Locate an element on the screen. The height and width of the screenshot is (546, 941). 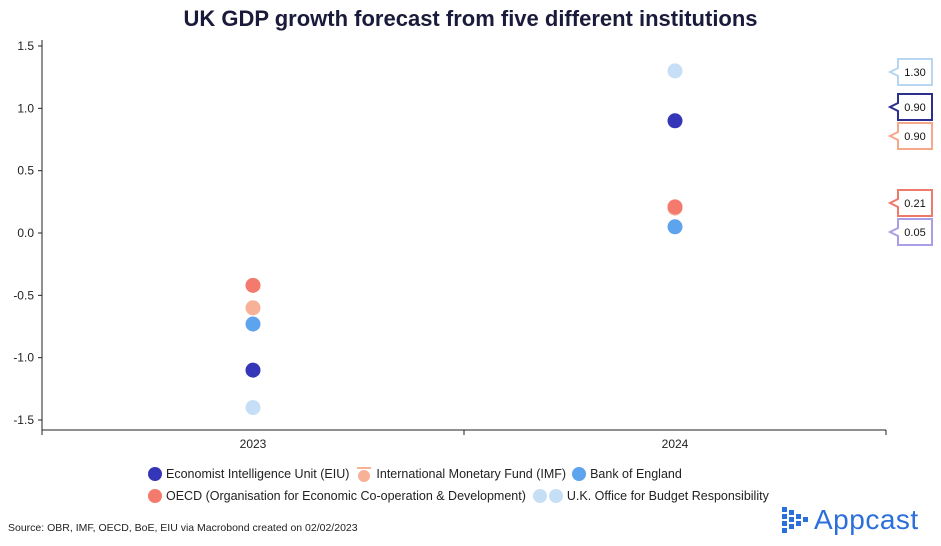
y-tick-label: -1.0 is located at coordinates (23, 358).